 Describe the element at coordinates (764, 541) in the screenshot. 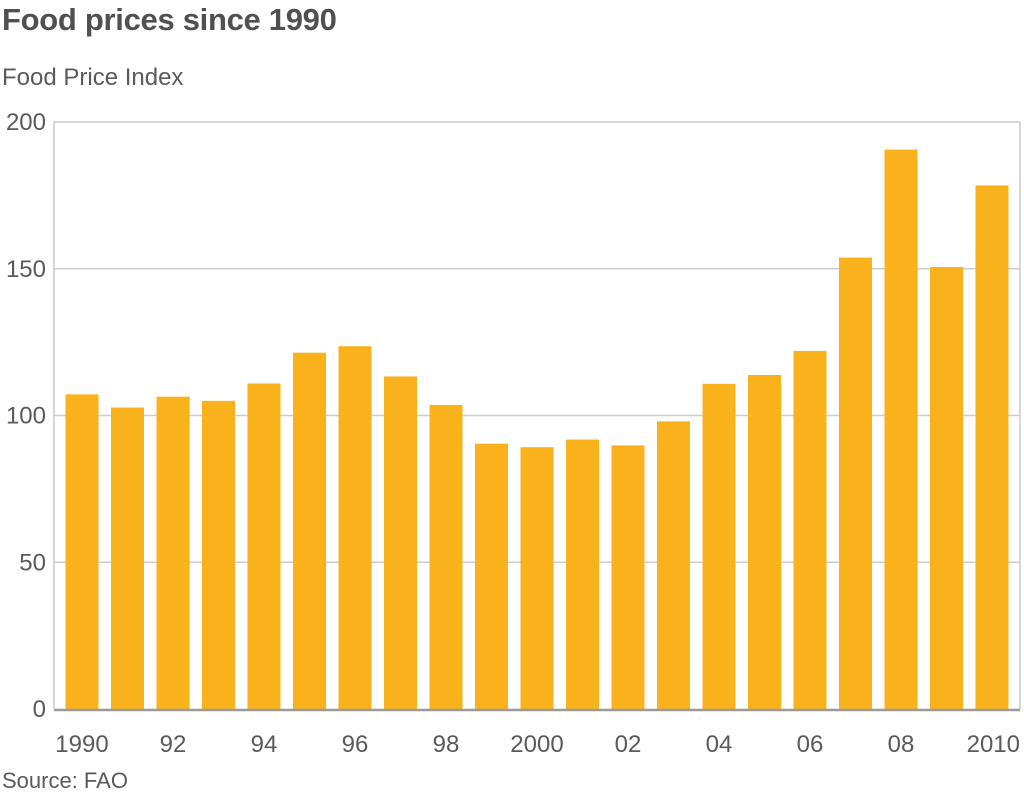

I see `bar-2005` at that location.